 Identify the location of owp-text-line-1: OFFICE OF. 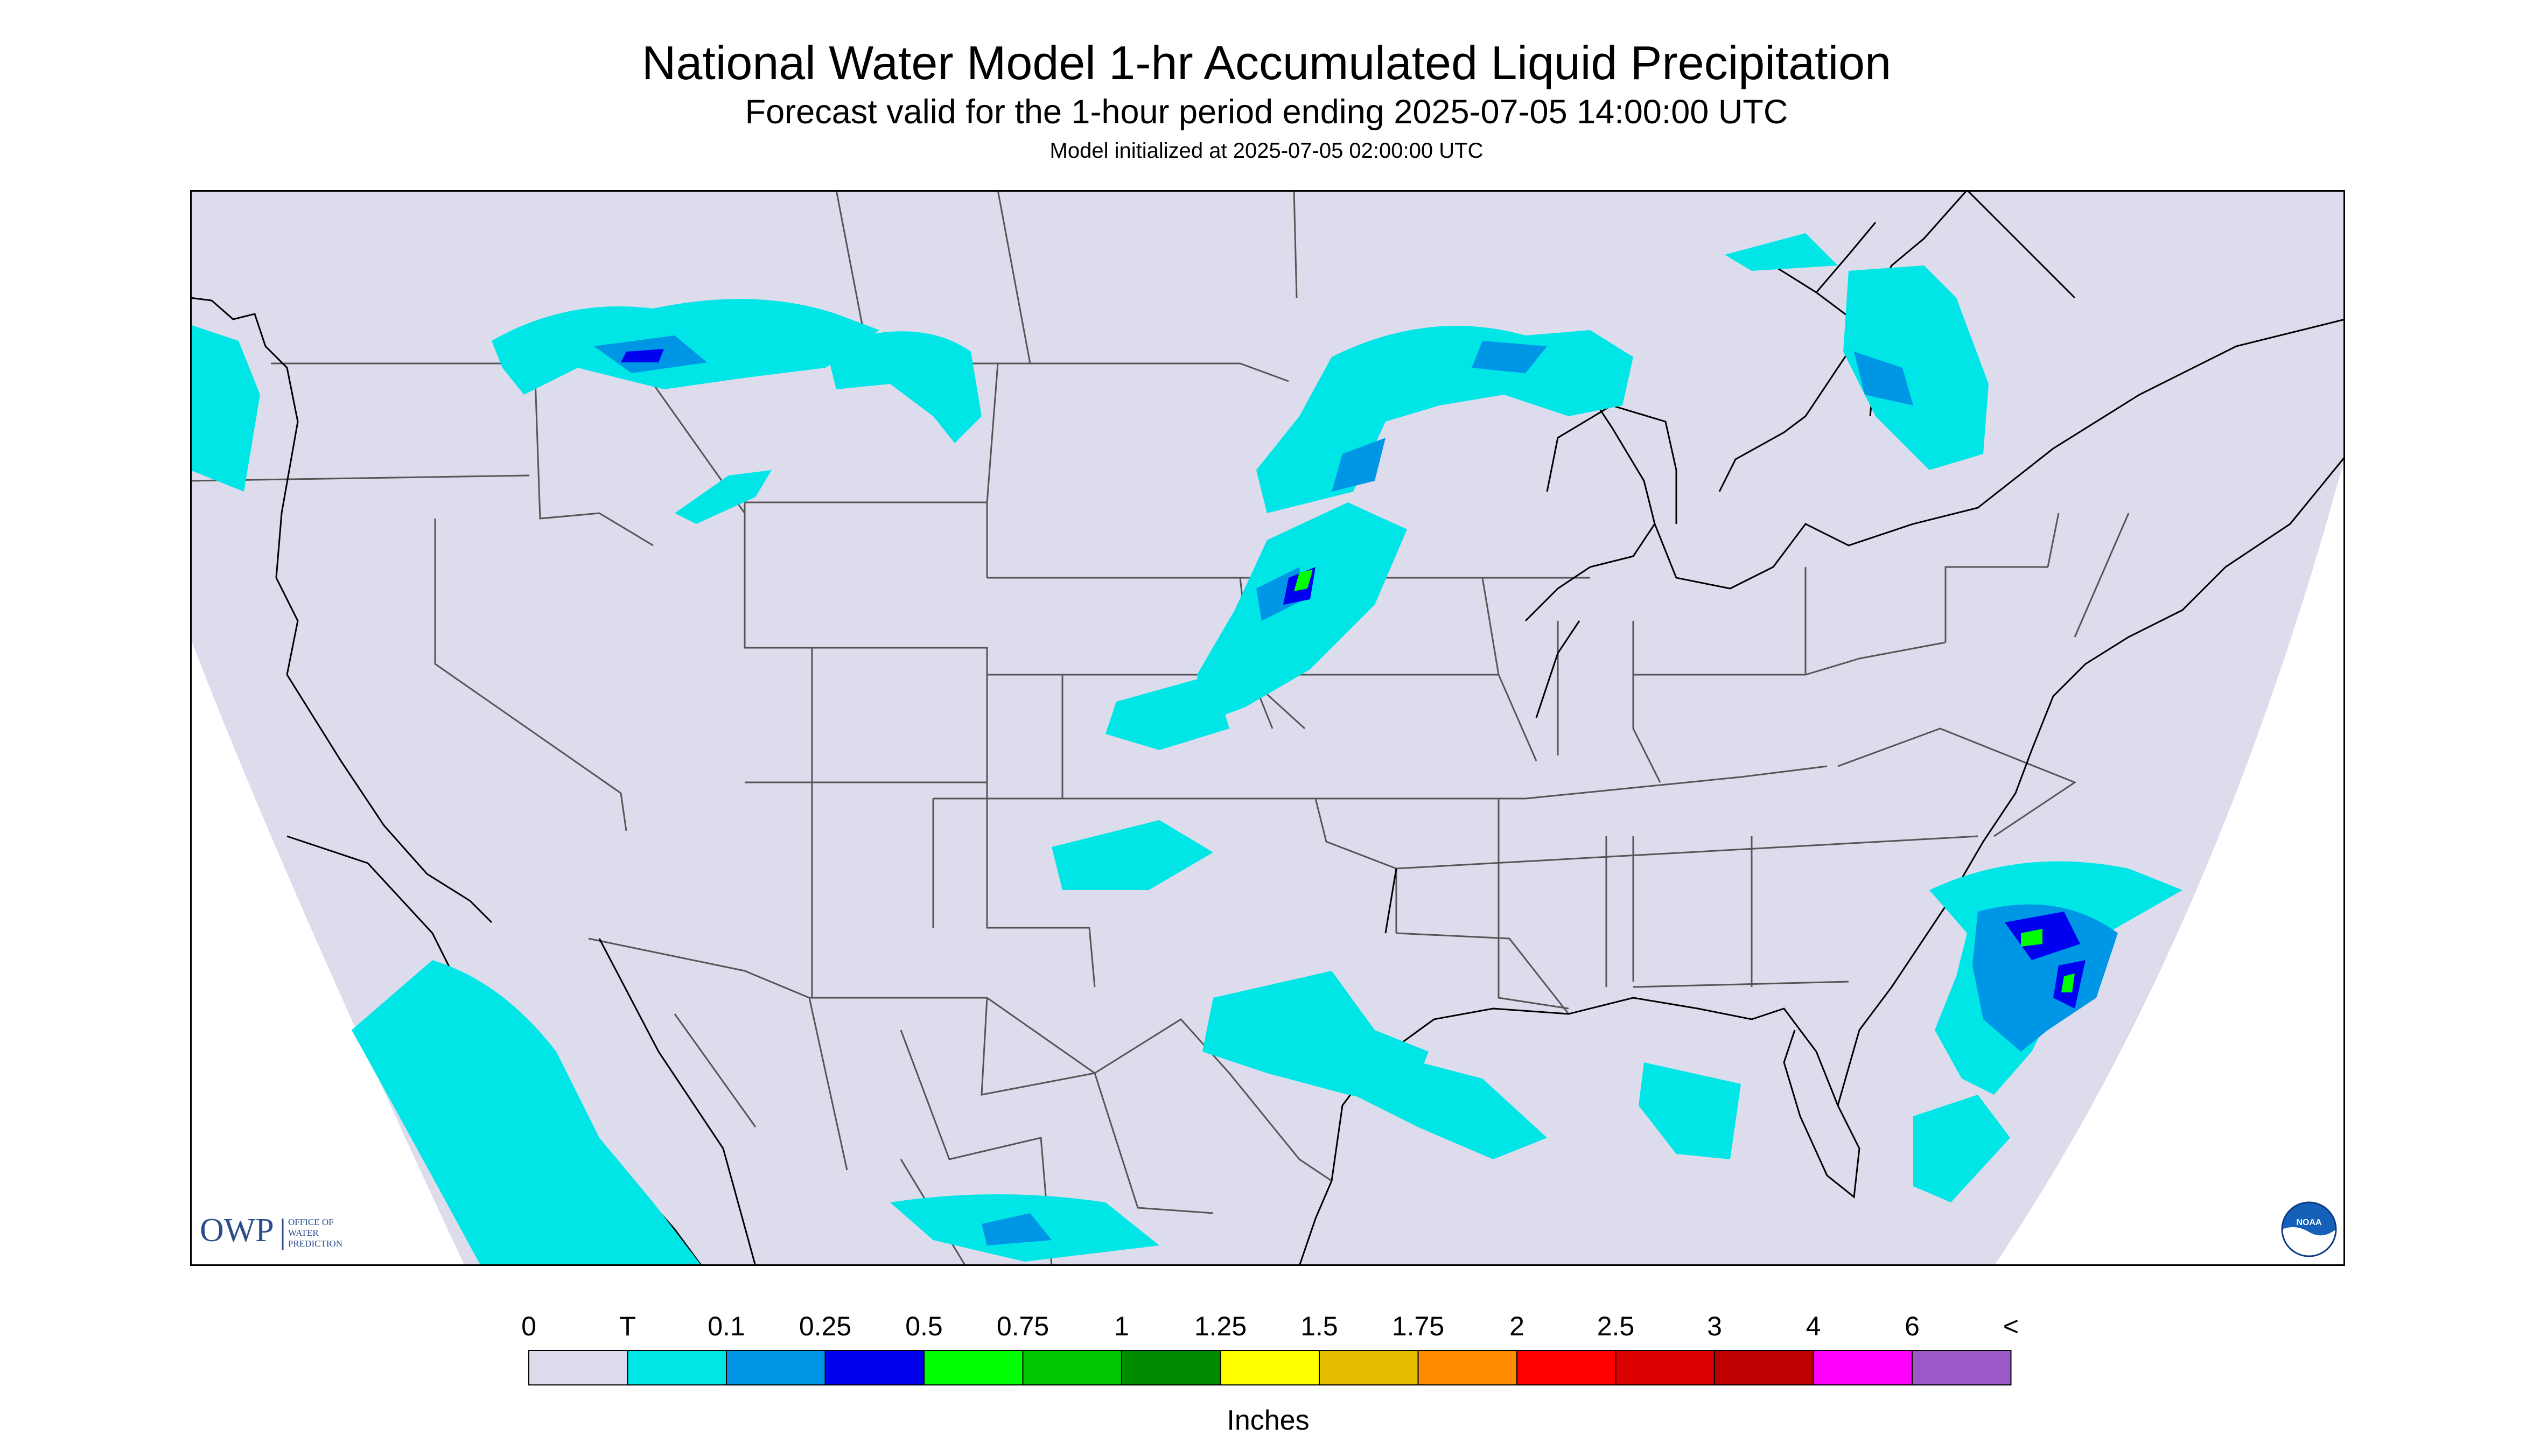
(311, 1222).